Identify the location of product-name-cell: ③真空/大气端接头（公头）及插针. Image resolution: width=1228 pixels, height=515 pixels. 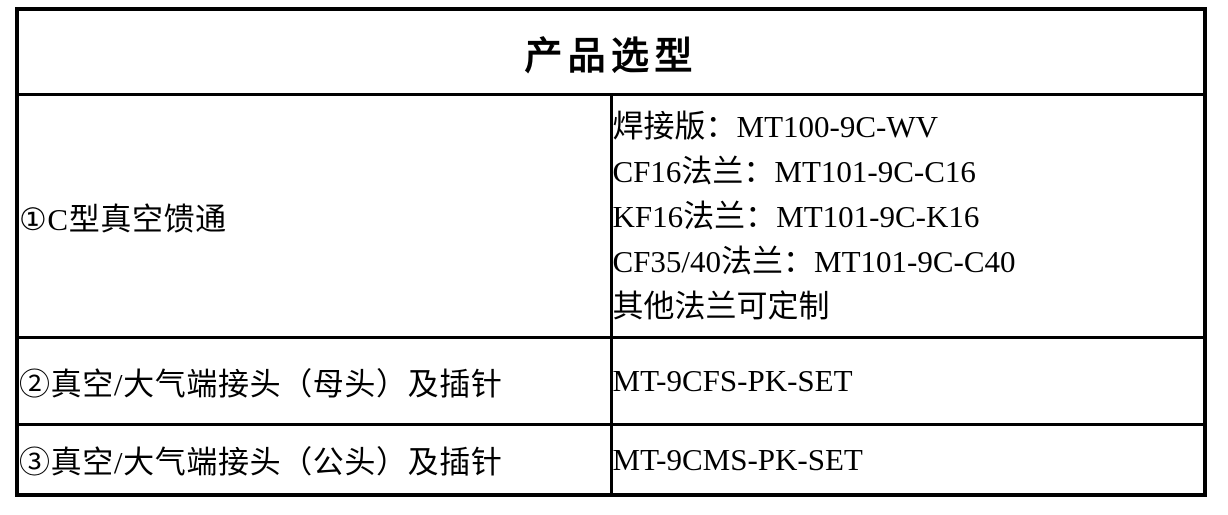
(314, 460).